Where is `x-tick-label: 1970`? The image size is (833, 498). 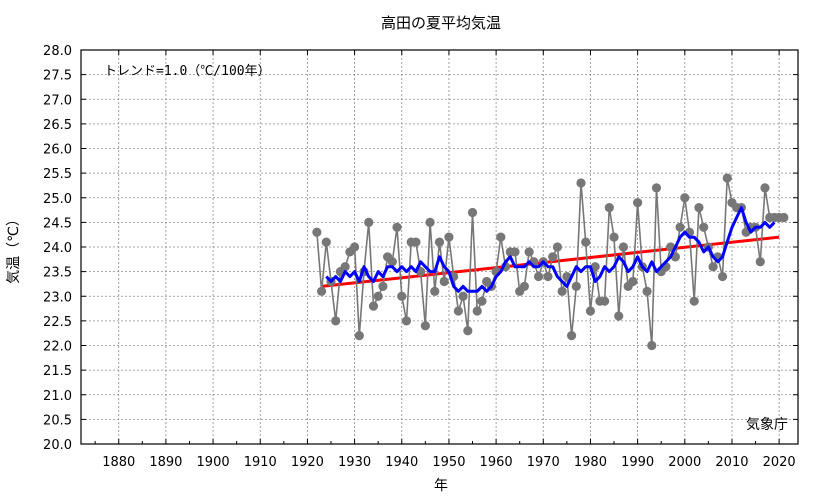
x-tick-label: 1970 is located at coordinates (543, 462).